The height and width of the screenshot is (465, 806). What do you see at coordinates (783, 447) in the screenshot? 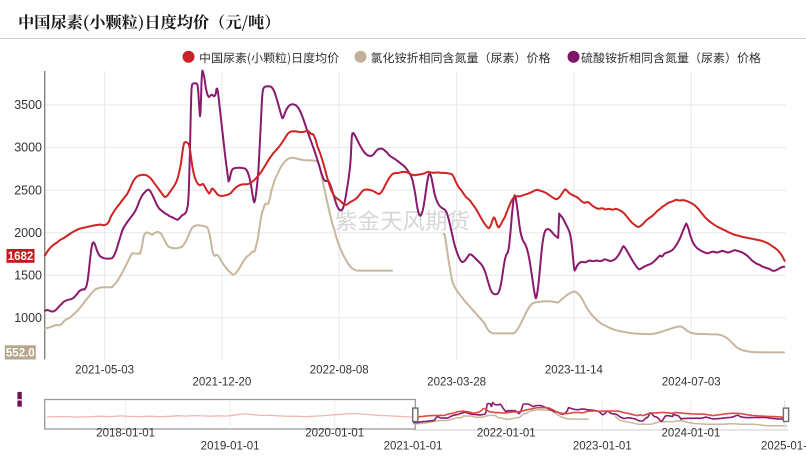
I see `svg-text: 2025-01-01` at bounding box center [783, 447].